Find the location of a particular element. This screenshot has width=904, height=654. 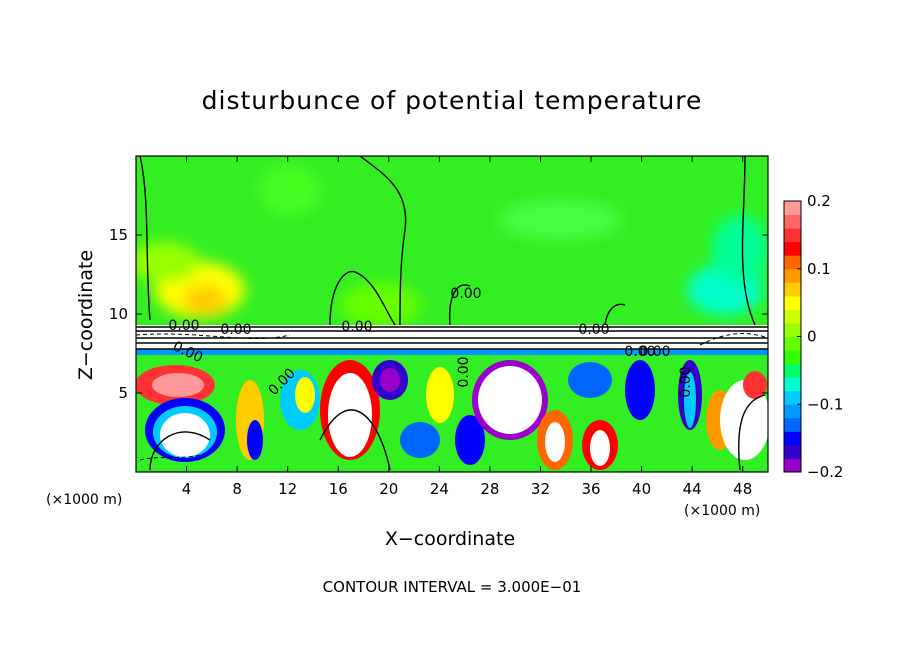

colorbar-tick-label: 0.2 is located at coordinates (819, 201).